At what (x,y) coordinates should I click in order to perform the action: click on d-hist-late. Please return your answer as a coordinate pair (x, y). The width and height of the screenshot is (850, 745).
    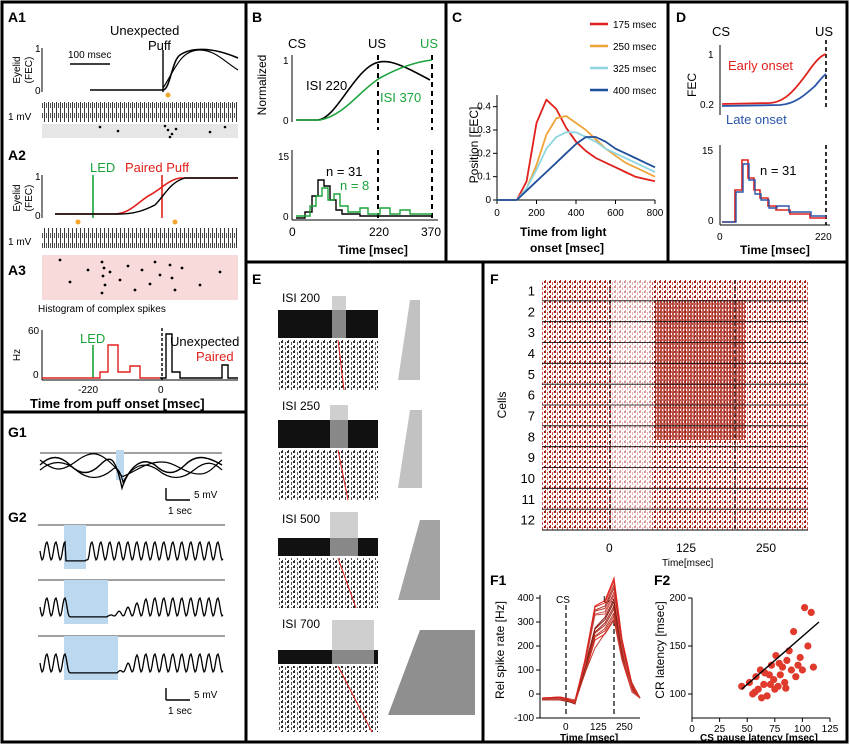
    Looking at the image, I should click on (774, 193).